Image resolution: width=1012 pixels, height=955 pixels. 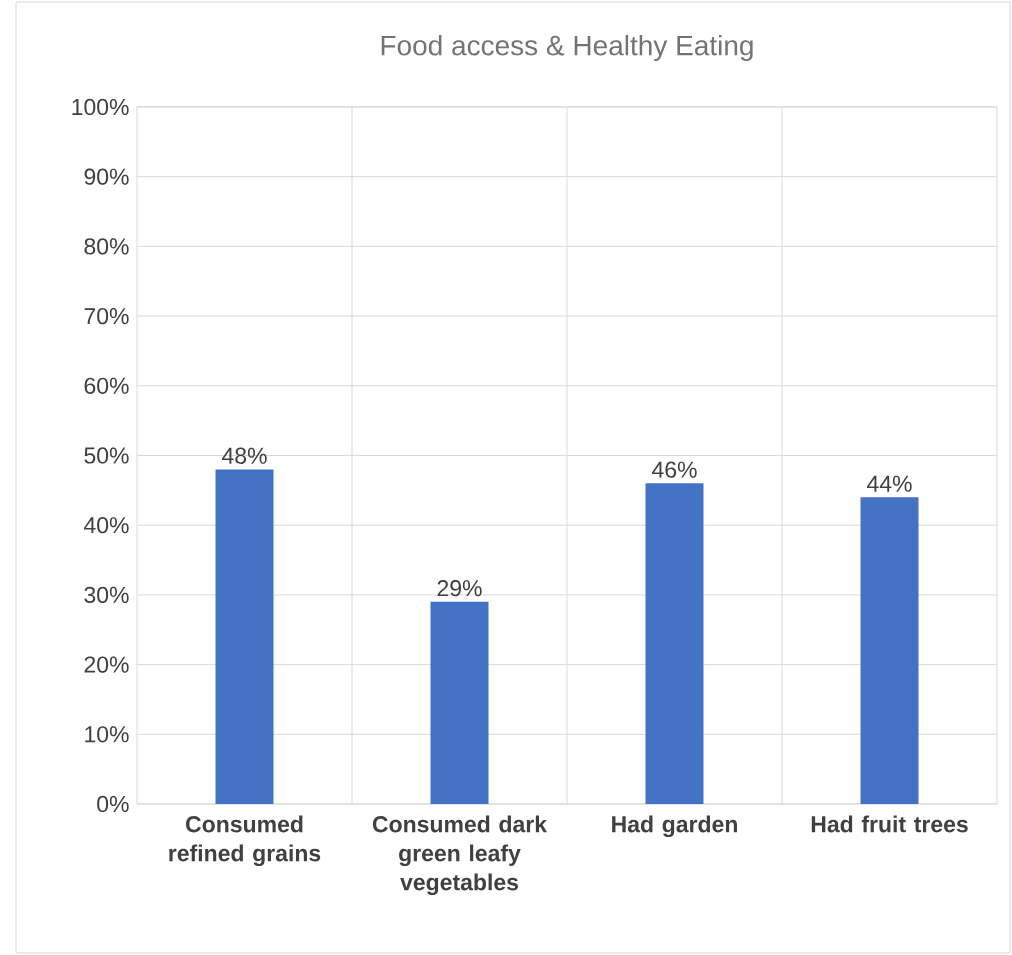 I want to click on x-tick-label: Had garden, so click(x=674, y=826).